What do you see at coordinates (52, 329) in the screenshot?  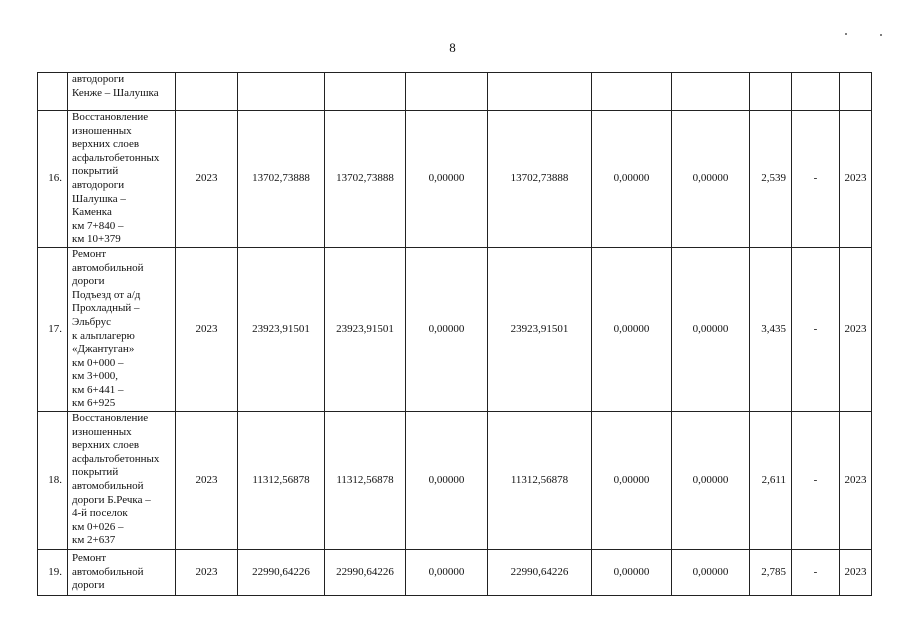 I see `row-number: 17.` at bounding box center [52, 329].